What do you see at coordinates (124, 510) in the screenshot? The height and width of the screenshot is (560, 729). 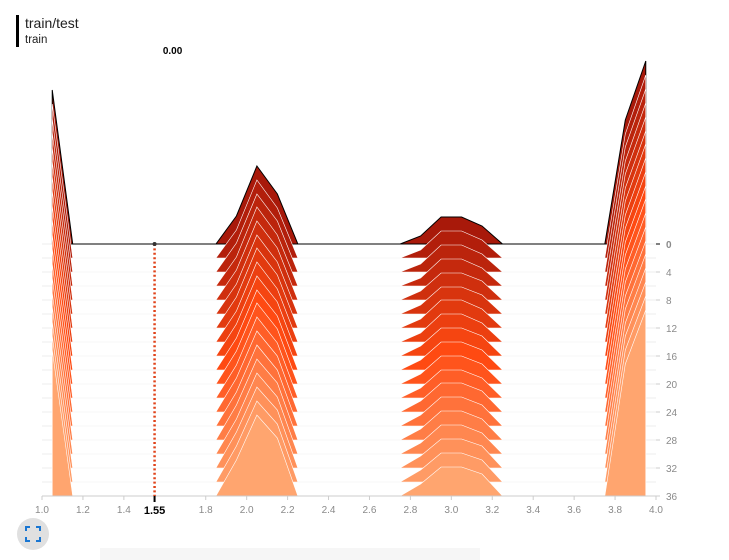 I see `x-tick-label: 1.4` at bounding box center [124, 510].